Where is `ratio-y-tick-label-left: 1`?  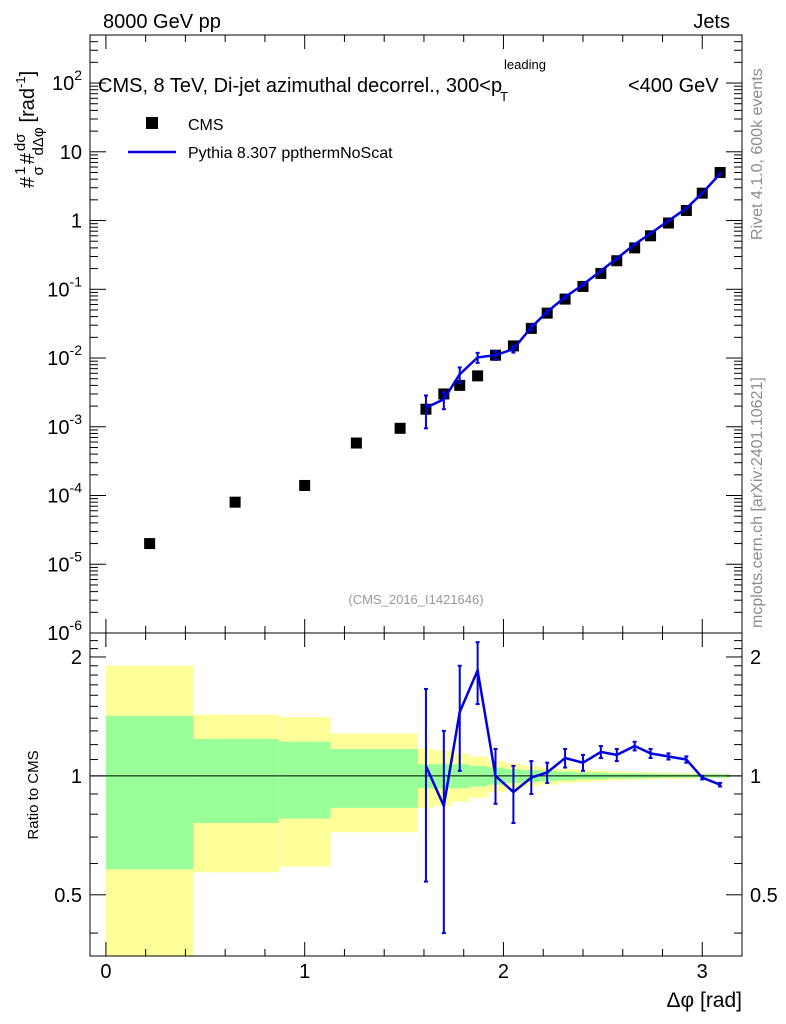
ratio-y-tick-label-left: 1 is located at coordinates (76, 777).